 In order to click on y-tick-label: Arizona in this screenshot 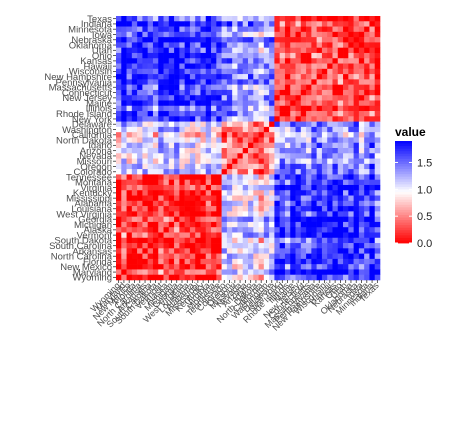, I will do `click(96, 151)`.